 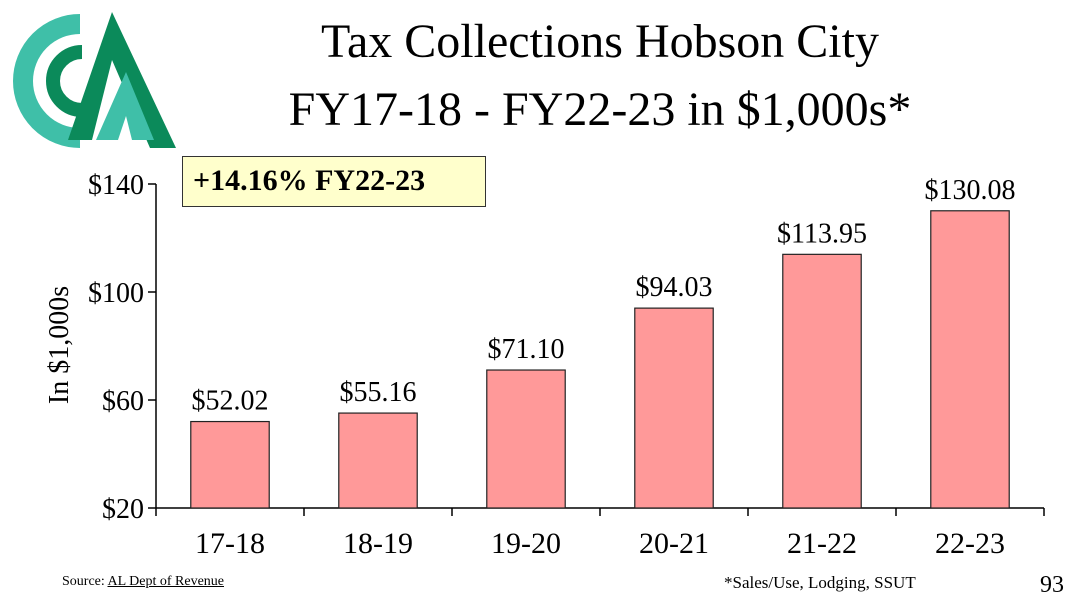 I want to click on x-tick-label: 22-23, so click(x=970, y=543).